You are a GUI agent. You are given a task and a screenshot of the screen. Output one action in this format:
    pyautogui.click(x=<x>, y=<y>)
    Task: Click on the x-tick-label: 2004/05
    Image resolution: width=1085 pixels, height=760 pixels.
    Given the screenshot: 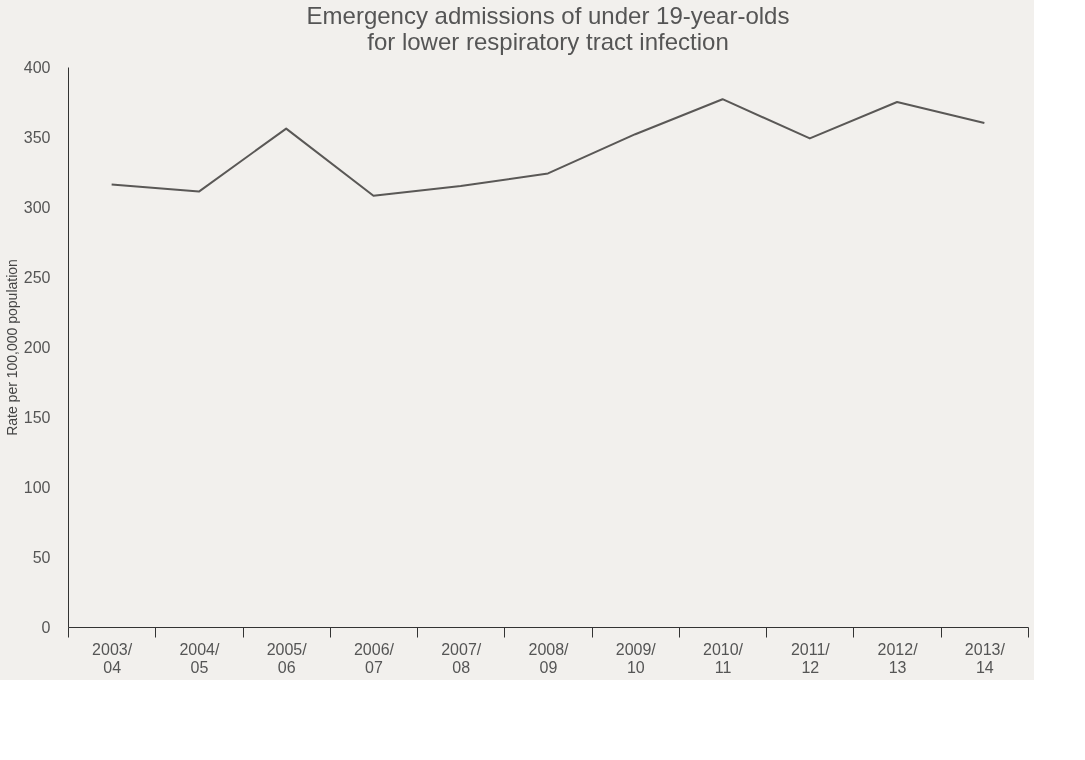 What is the action you would take?
    pyautogui.click(x=199, y=658)
    